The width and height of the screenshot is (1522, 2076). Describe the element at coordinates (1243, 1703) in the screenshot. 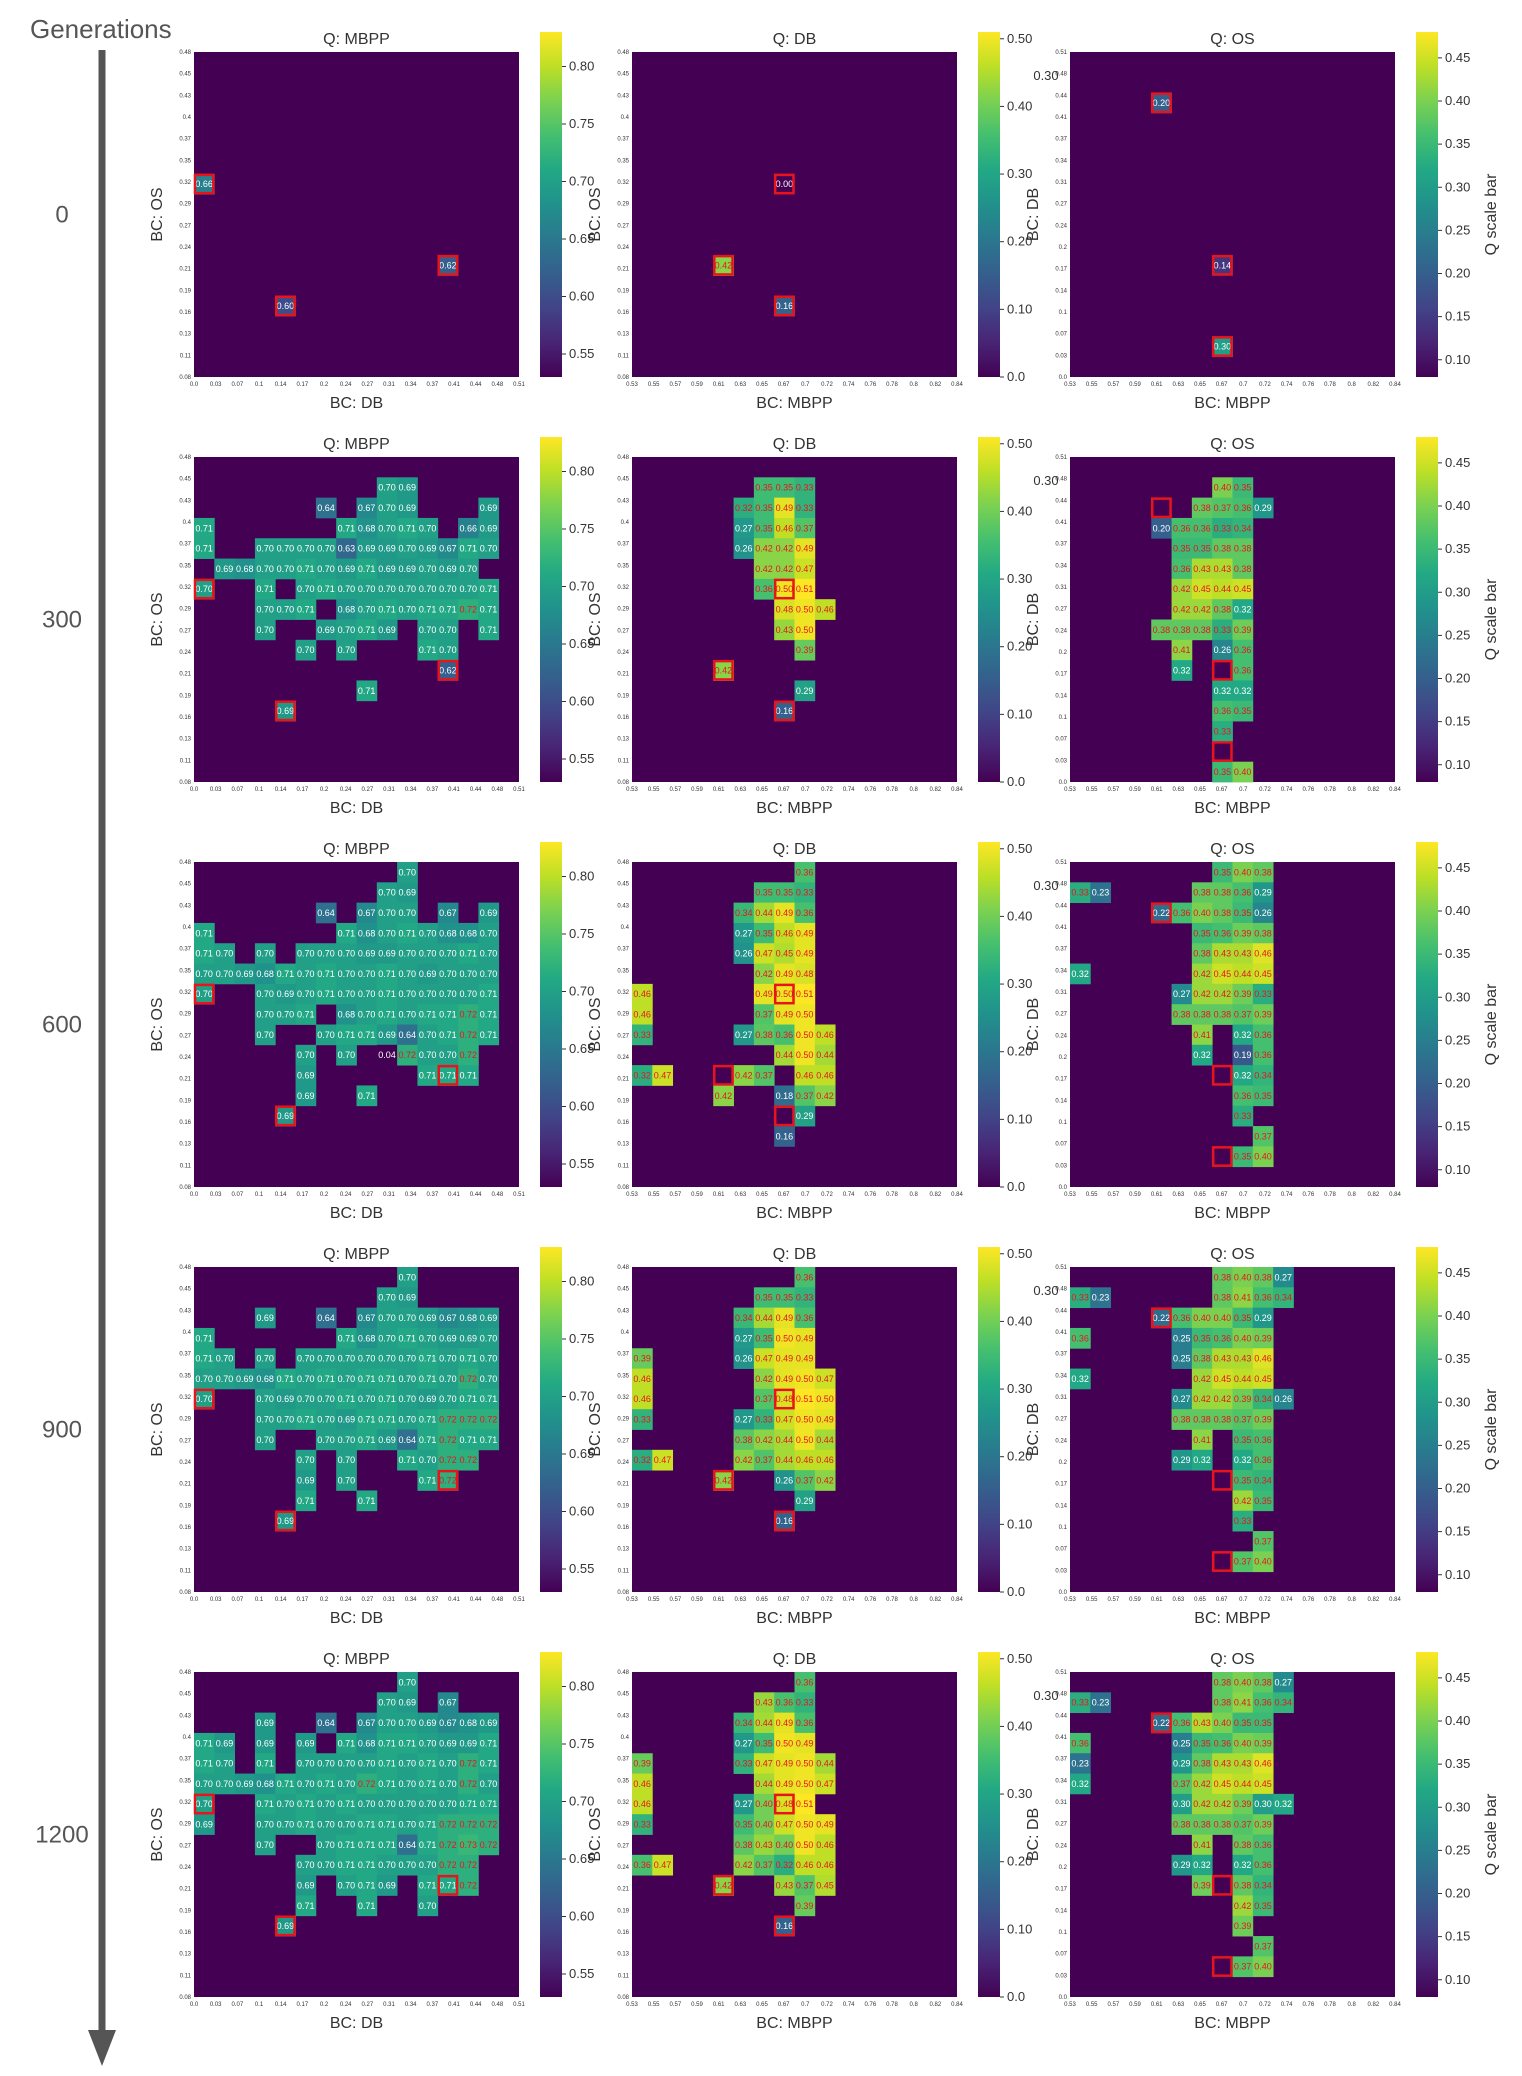

I see `cell-value-label: 0.41` at that location.